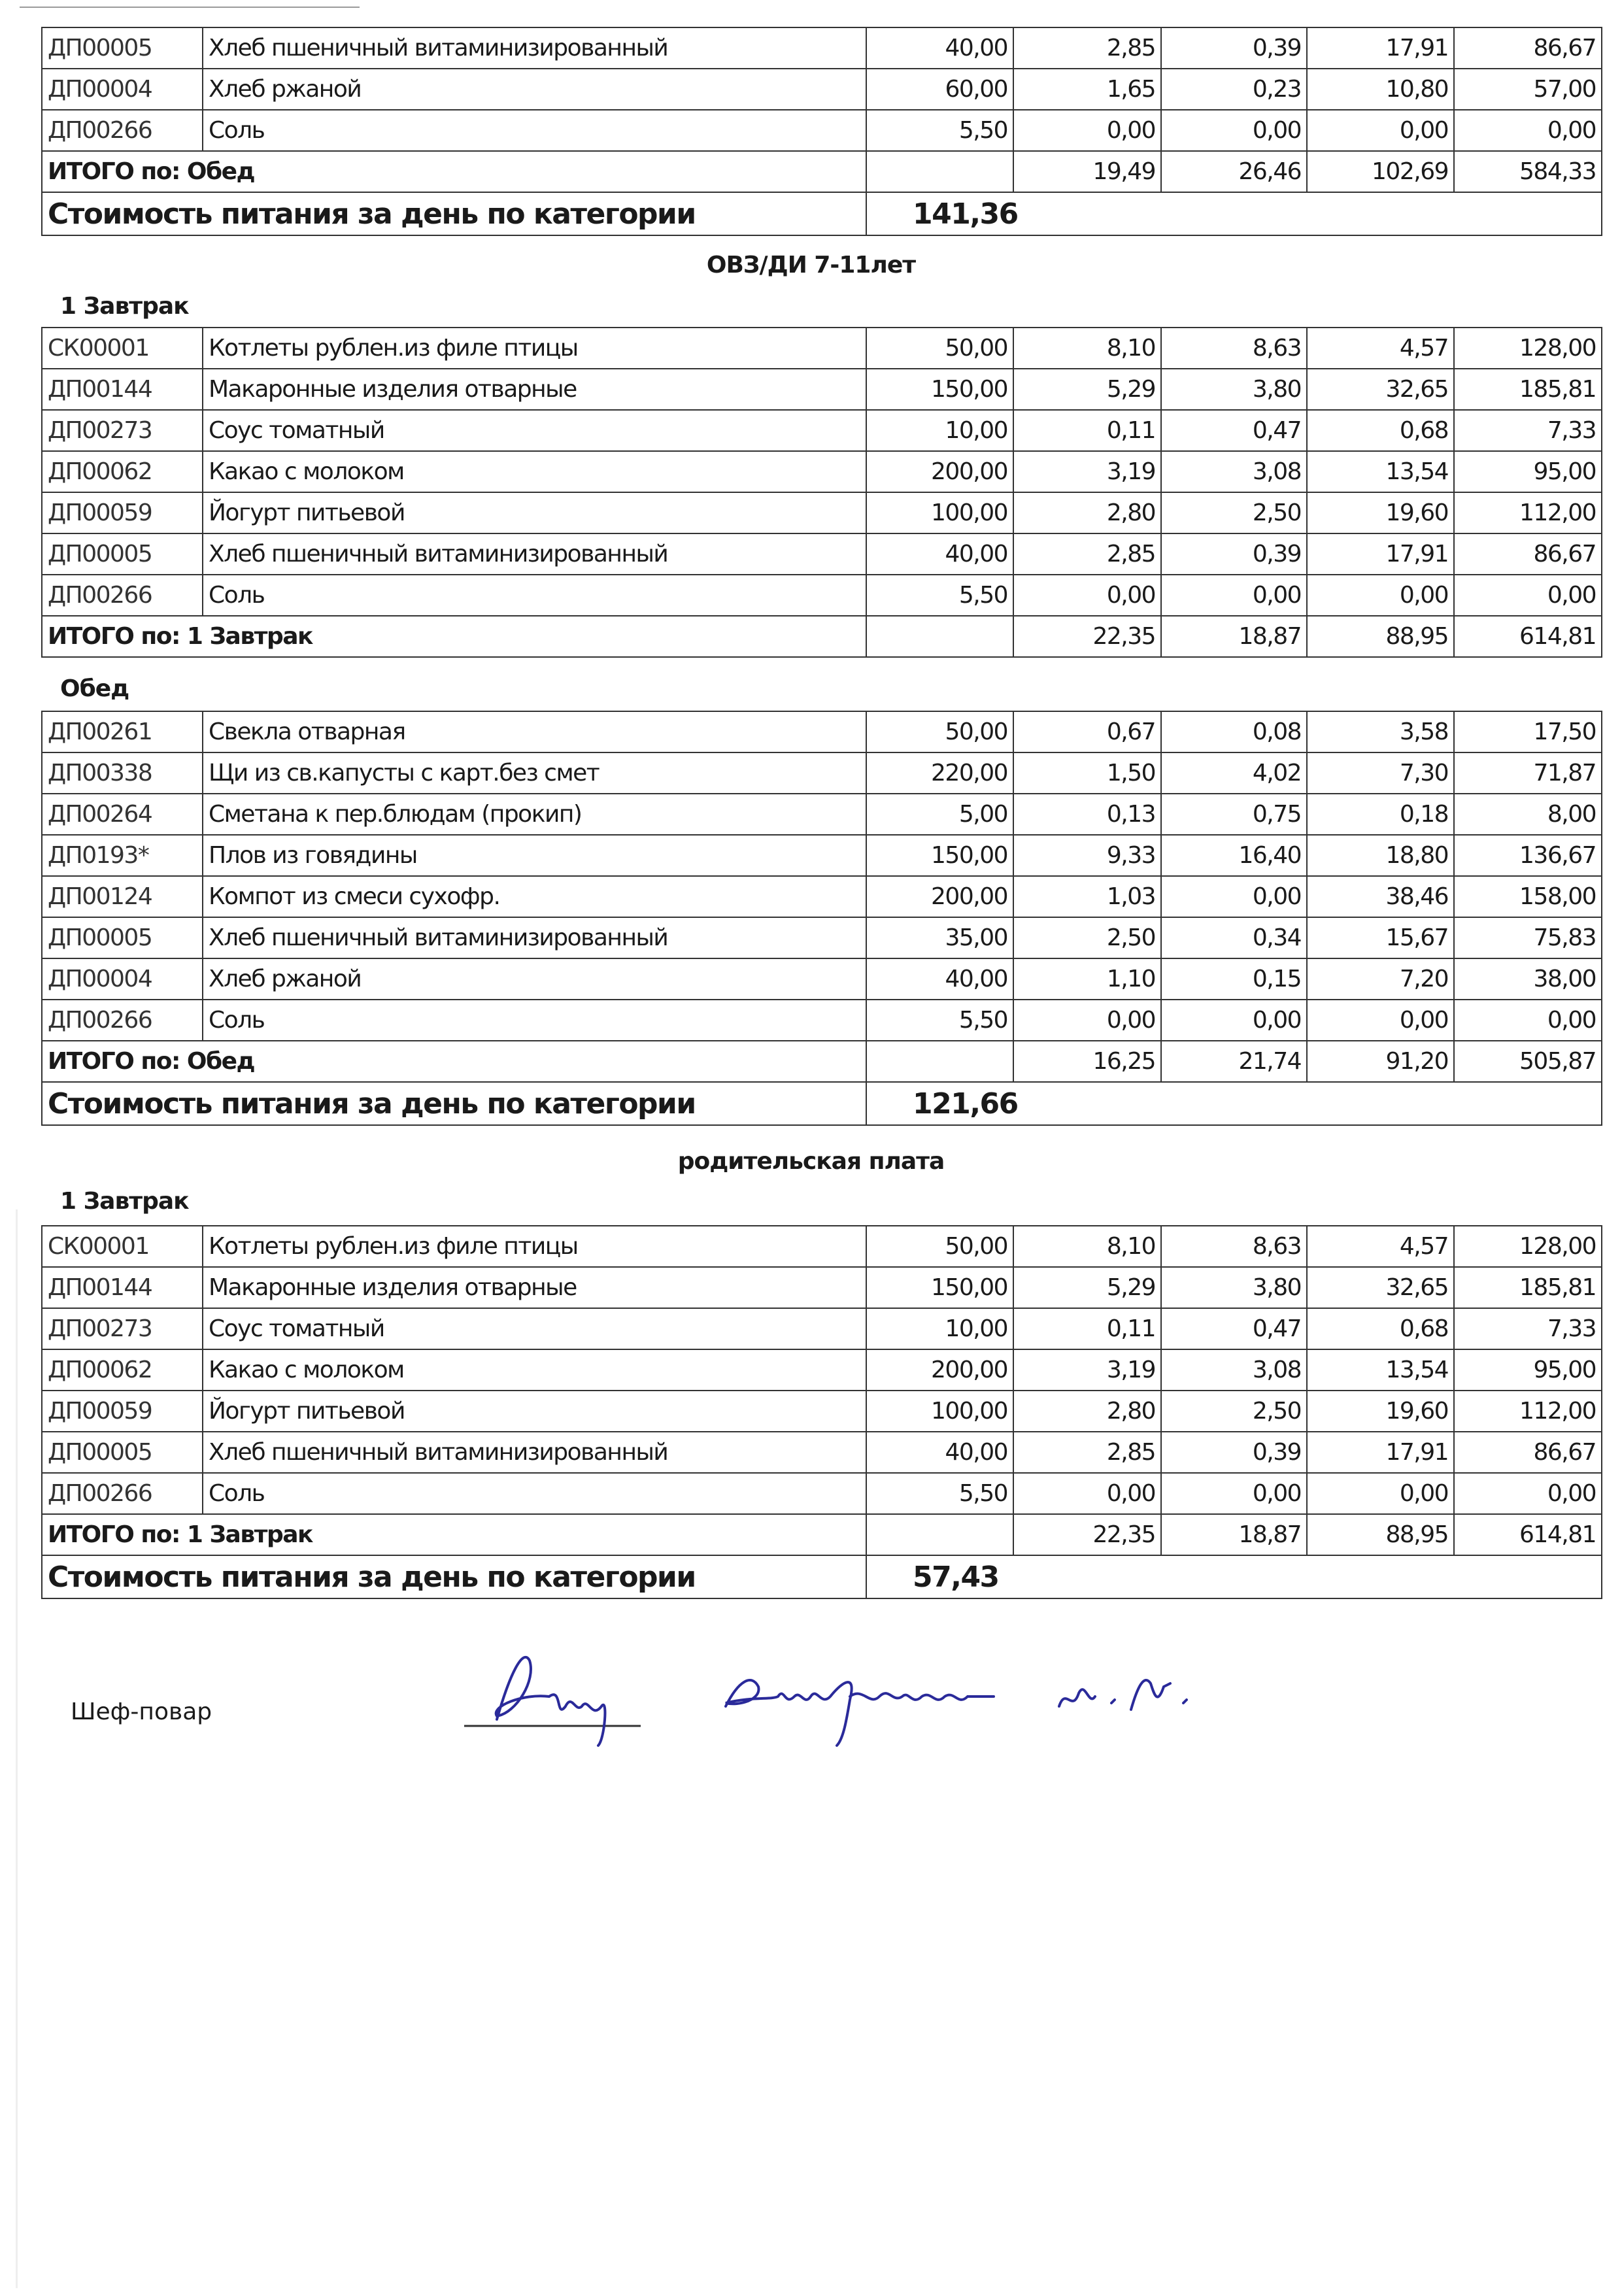  I want to click on item-calories: 185,81, so click(1527, 390).